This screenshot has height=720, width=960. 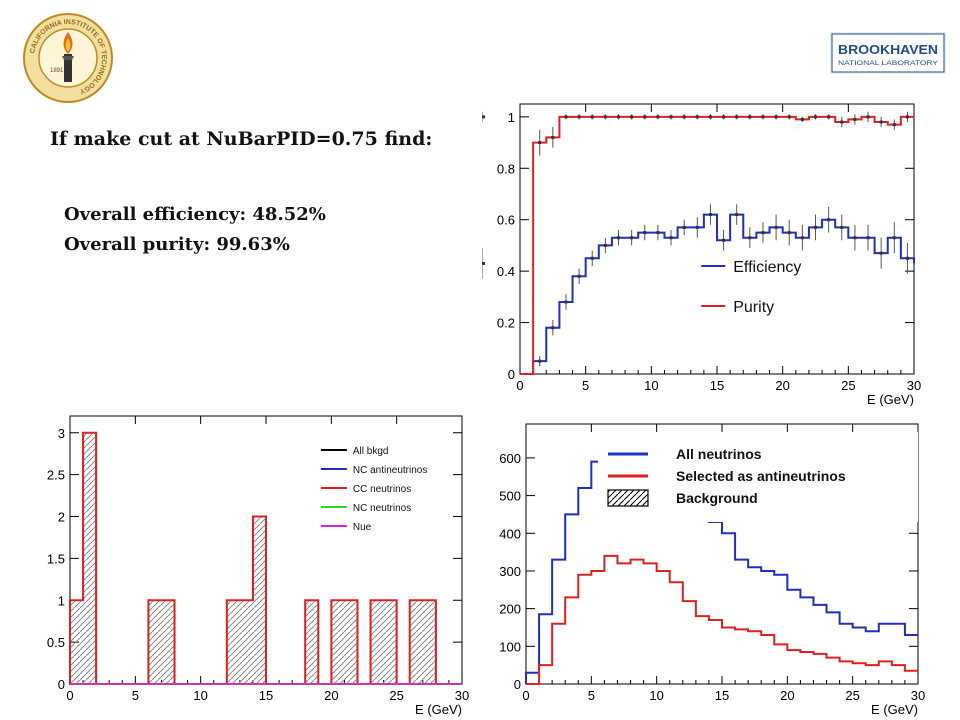 I want to click on y-tick-label: 1, so click(x=511, y=117).